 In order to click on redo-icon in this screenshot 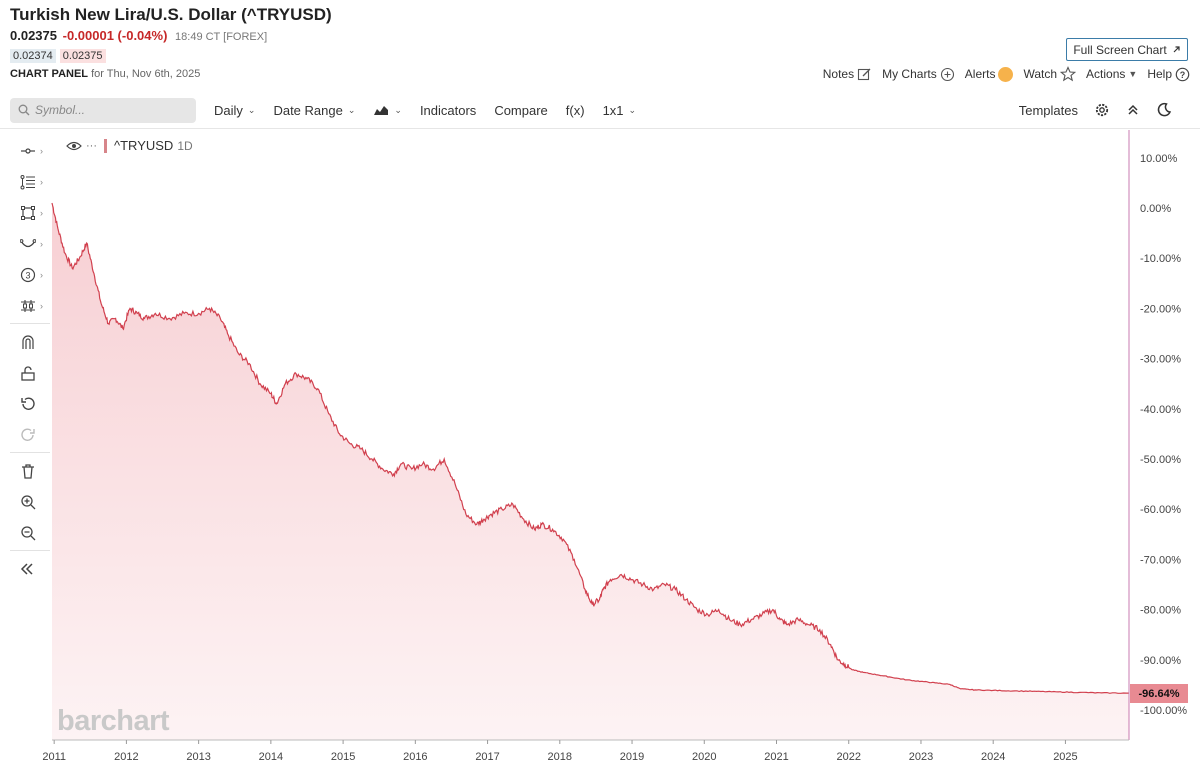, I will do `click(28, 434)`.